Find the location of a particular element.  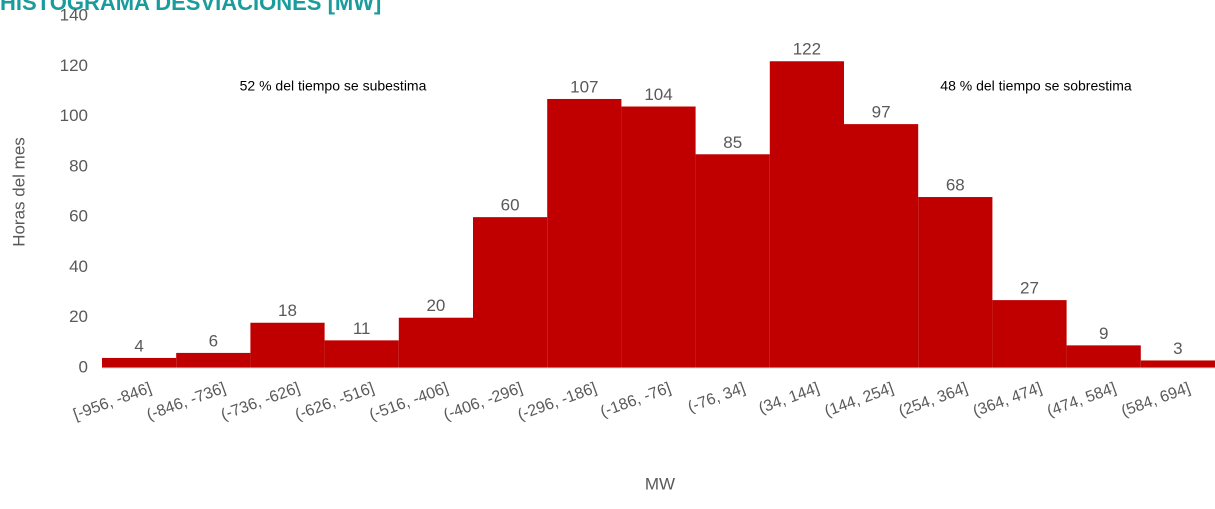

x-tick-label: (474, 584] is located at coordinates (1082, 400).